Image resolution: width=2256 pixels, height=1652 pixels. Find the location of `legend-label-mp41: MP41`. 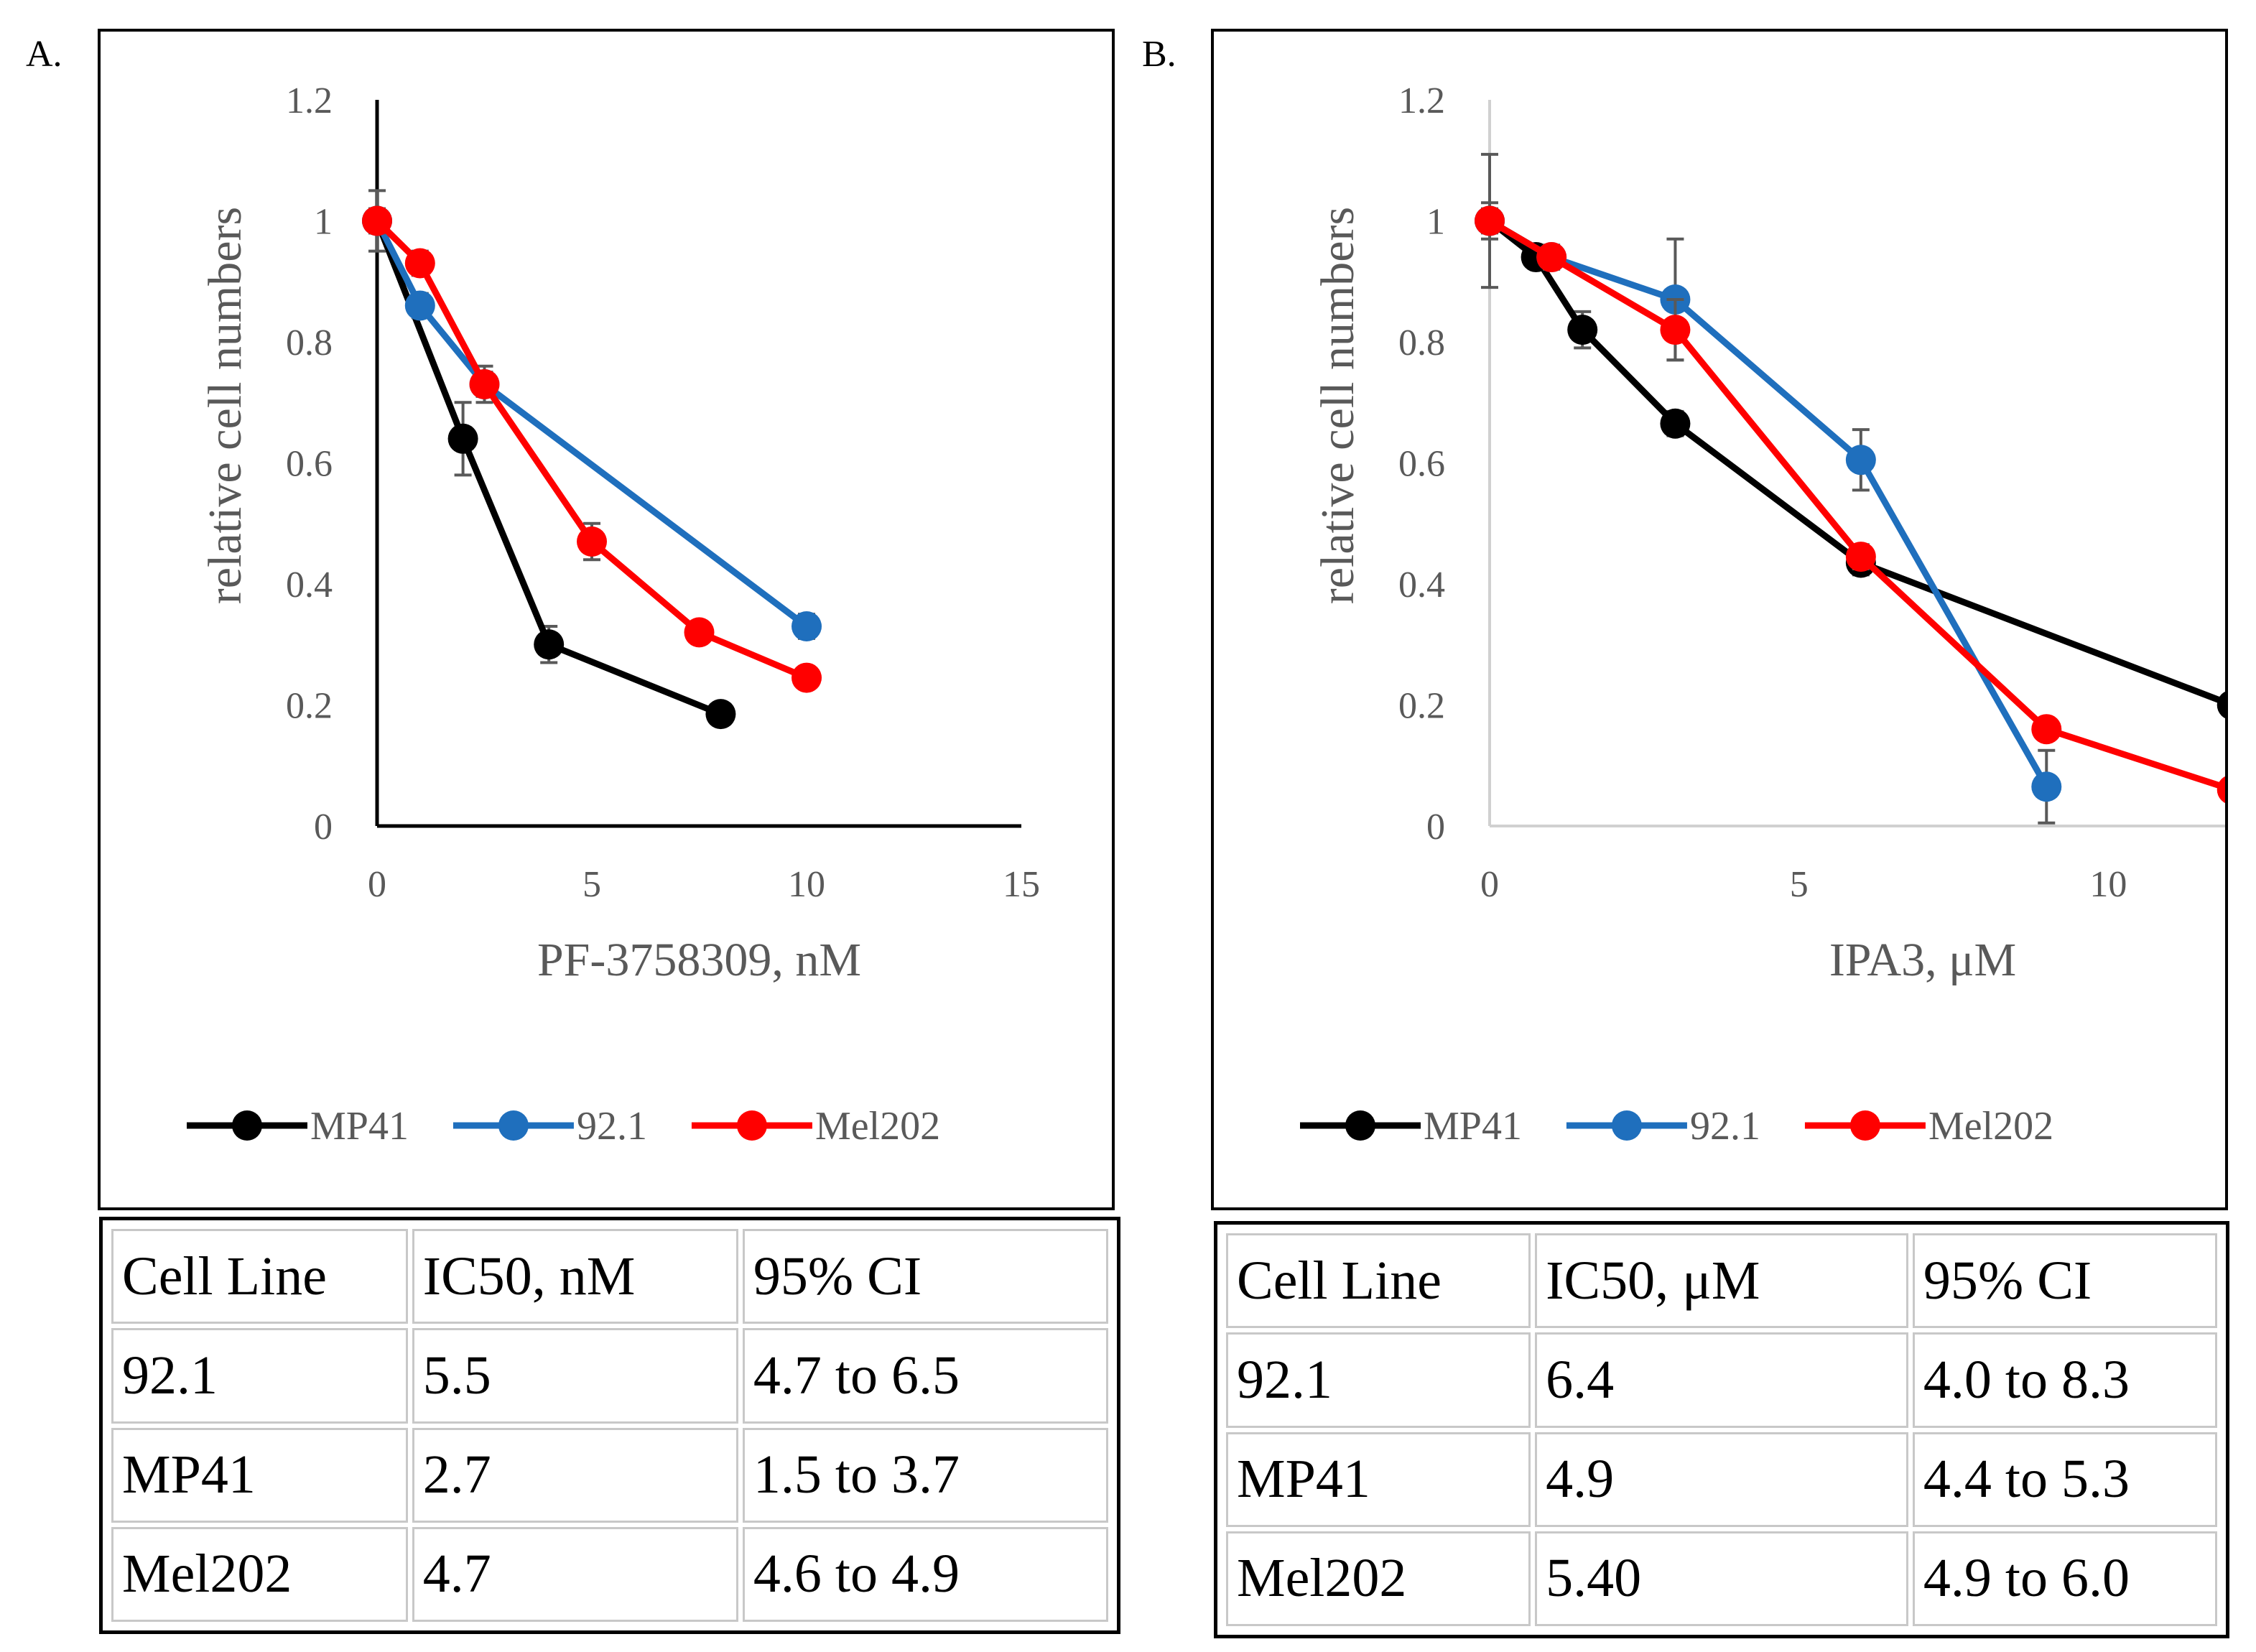

legend-label-mp41: MP41 is located at coordinates (359, 1126).